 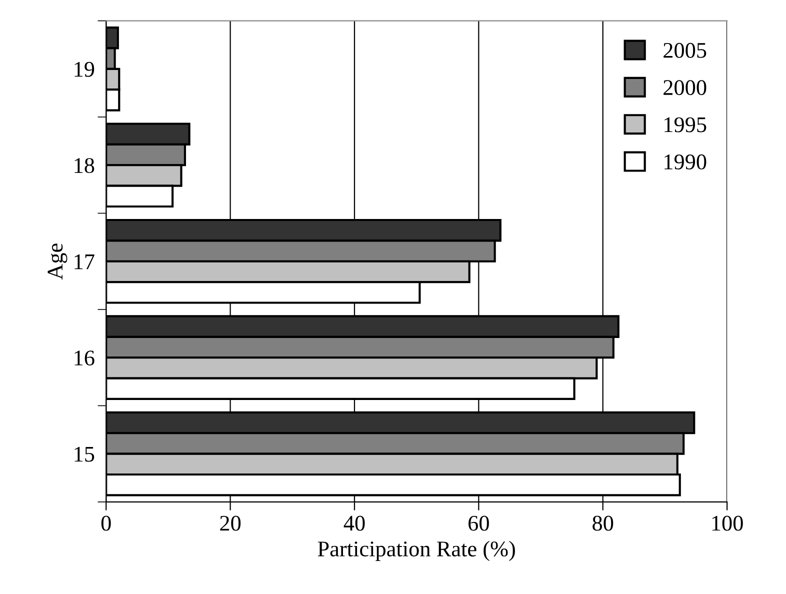 I want to click on x-tick-label: 80, so click(x=603, y=523).